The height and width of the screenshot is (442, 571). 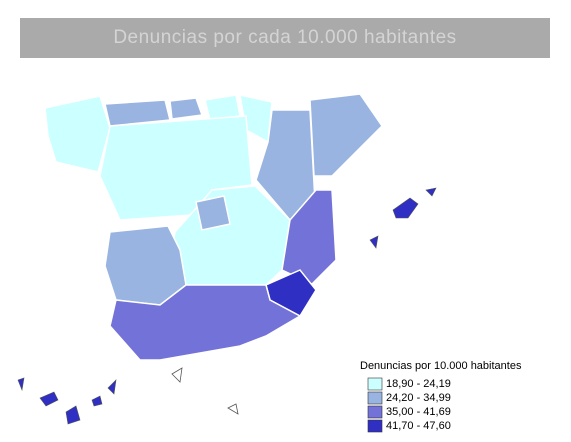 I want to click on legend-label: 35,00 - 41,69, so click(x=418, y=412).